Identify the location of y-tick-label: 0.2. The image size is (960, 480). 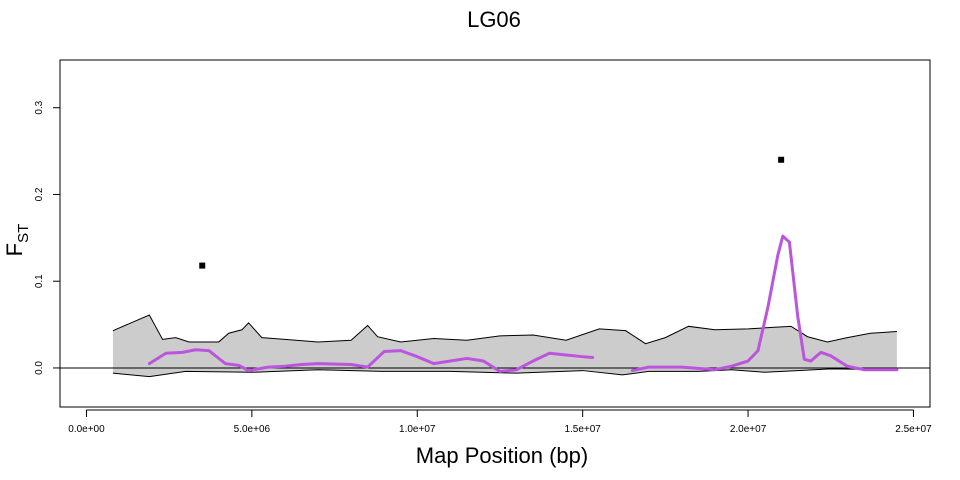
(39, 194).